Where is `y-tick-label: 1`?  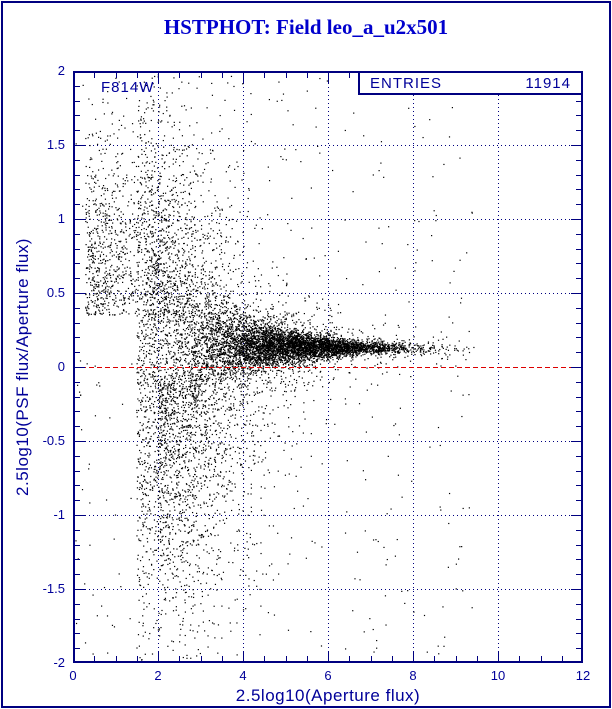 y-tick-label: 1 is located at coordinates (61, 218).